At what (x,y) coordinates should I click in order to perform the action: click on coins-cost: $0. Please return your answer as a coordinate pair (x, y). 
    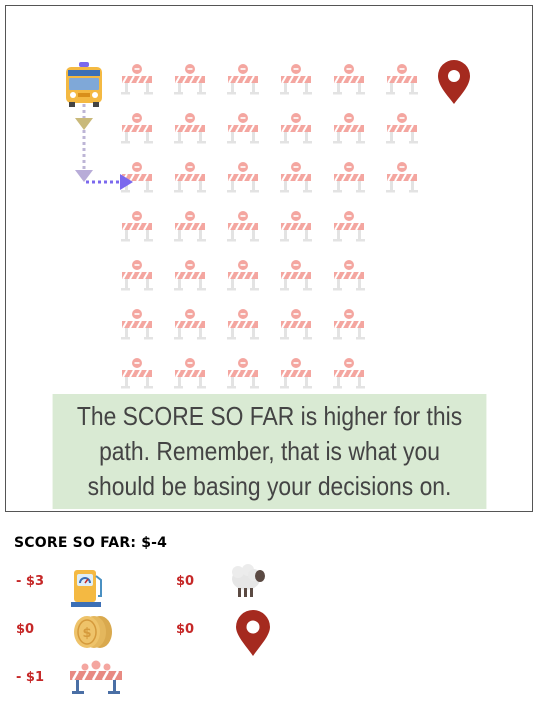
    Looking at the image, I should click on (25, 629).